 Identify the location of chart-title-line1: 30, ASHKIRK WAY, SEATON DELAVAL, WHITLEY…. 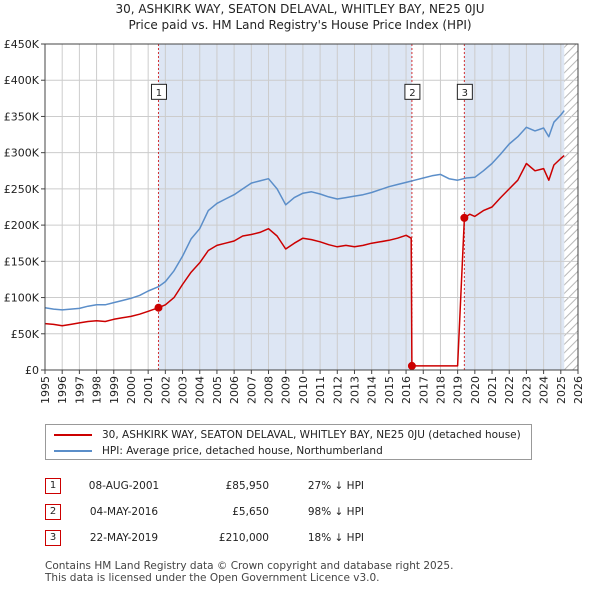
(300, 9).